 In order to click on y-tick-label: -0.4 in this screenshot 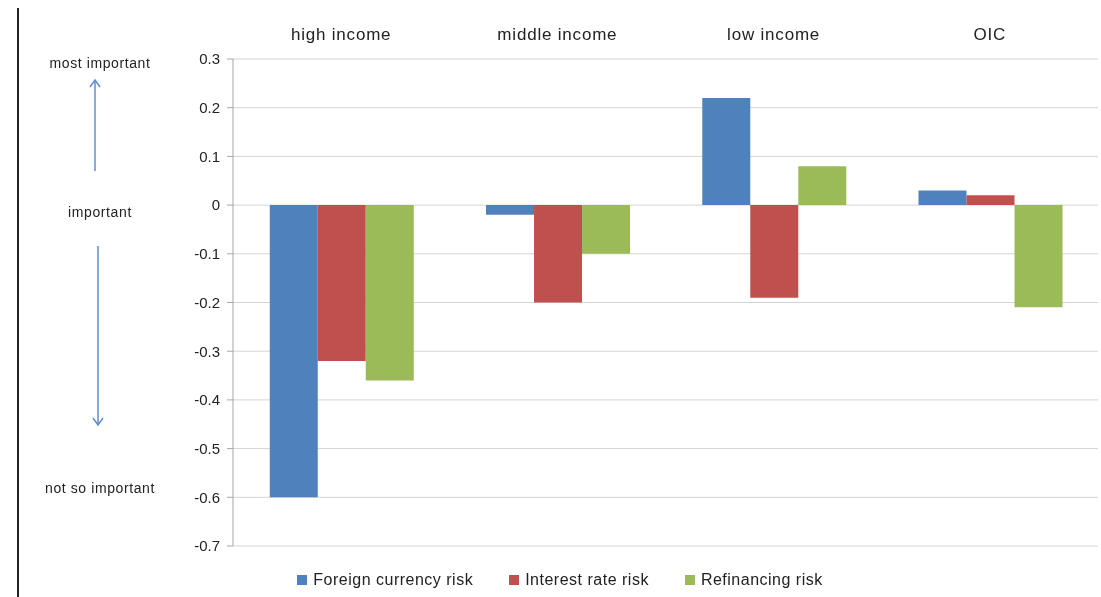, I will do `click(207, 400)`.